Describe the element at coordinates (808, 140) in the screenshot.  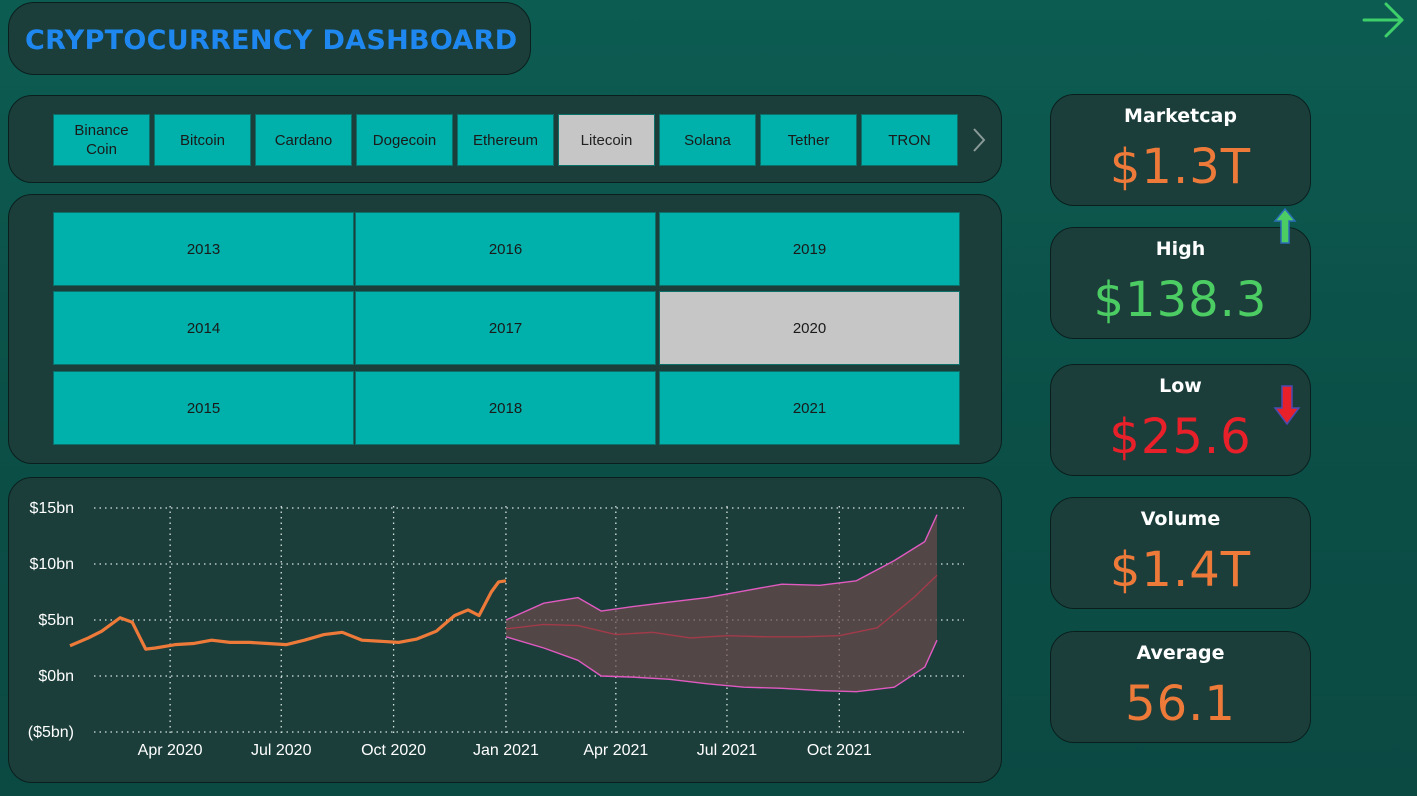
I see `coin-button-tether: Tether` at that location.